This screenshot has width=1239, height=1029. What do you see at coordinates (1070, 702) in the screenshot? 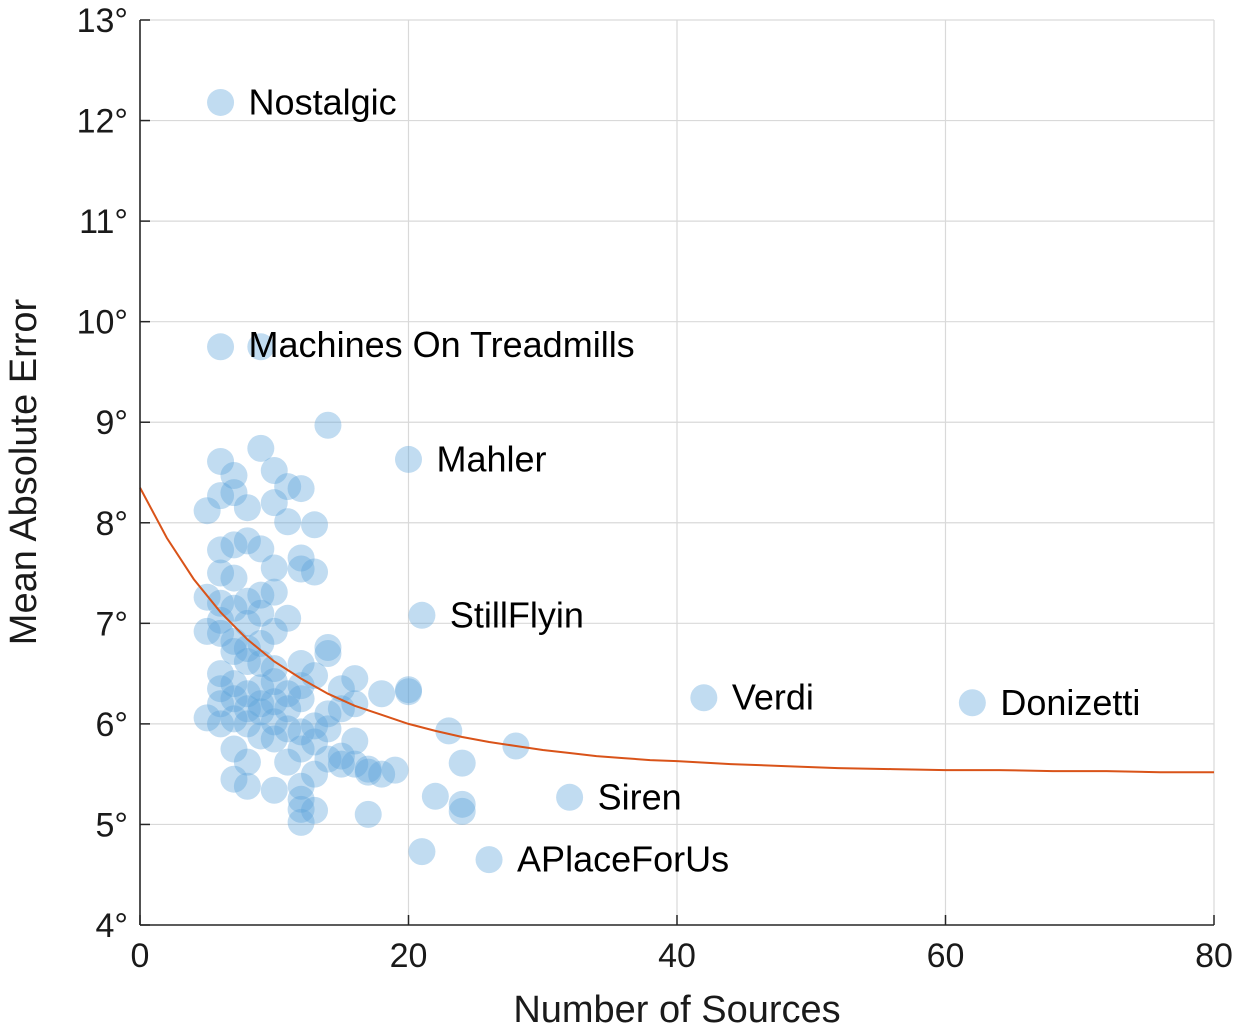
I see `point-annotation: Donizetti` at bounding box center [1070, 702].